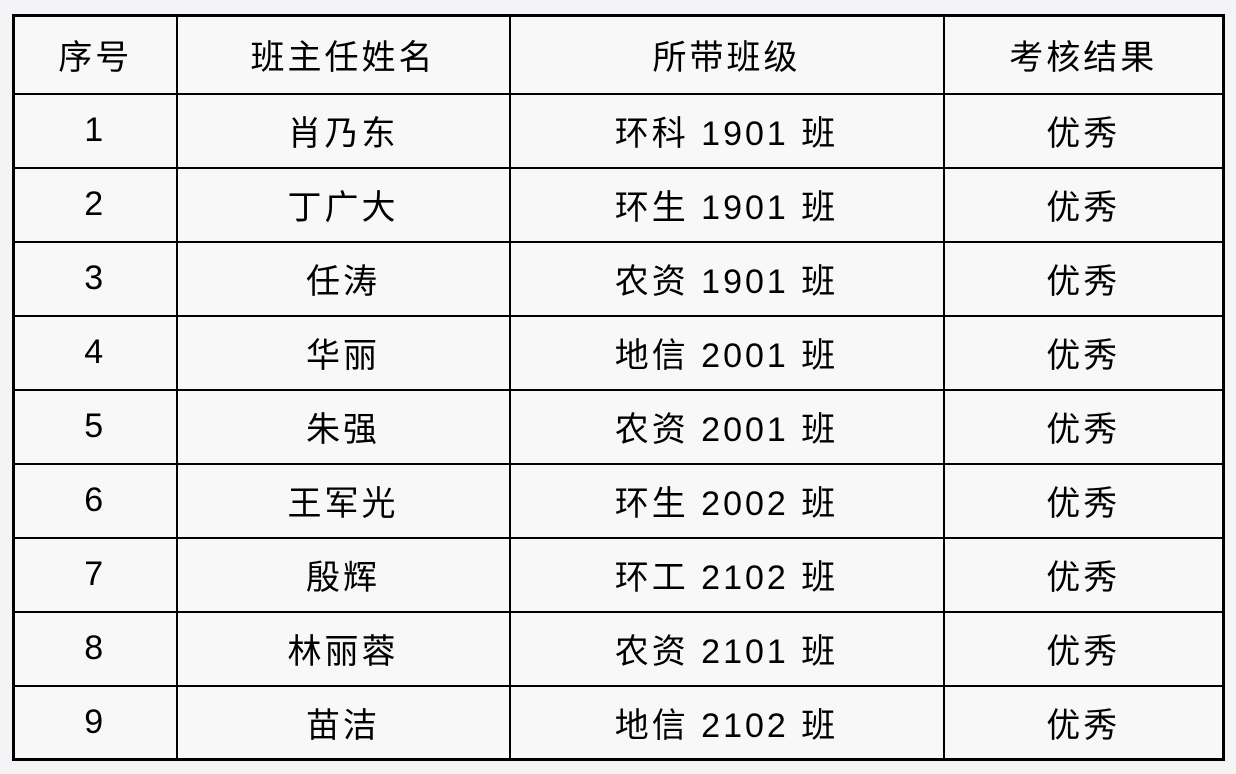  Describe the element at coordinates (726, 278) in the screenshot. I see `cell-class: 农资 1901 班` at that location.